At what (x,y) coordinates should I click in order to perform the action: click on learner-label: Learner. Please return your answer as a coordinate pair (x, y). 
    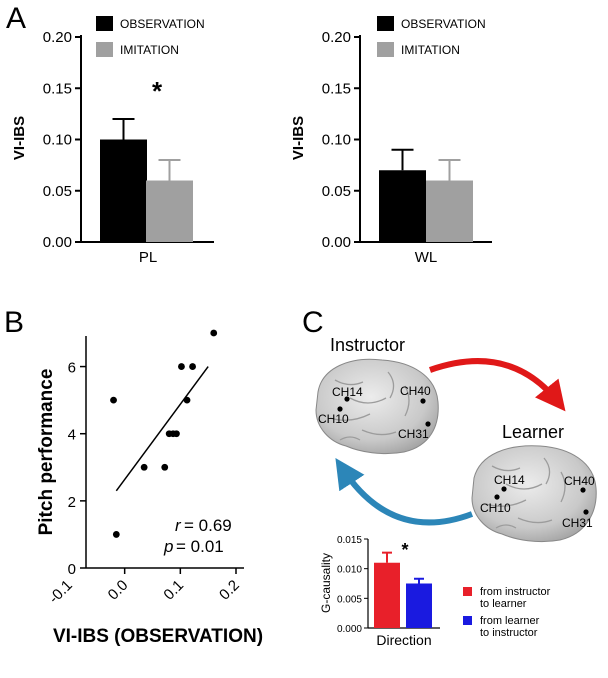
    Looking at the image, I should click on (533, 432).